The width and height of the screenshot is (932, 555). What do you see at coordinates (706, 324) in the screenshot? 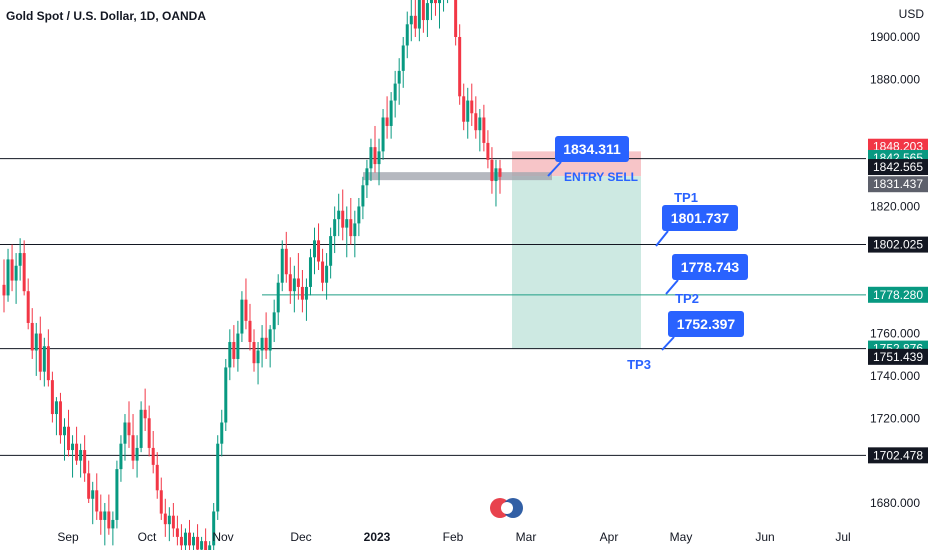
I see `tp3-callout` at bounding box center [706, 324].